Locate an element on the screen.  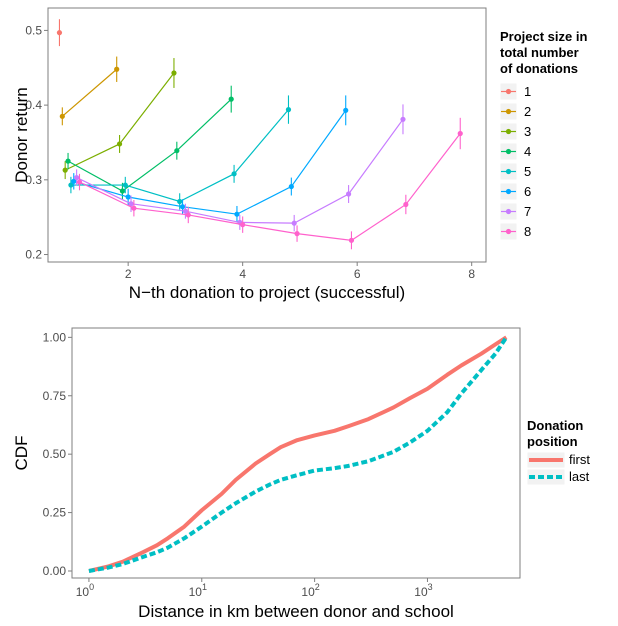
chart1-y-axis-title: Donor return is located at coordinates (21, 134).